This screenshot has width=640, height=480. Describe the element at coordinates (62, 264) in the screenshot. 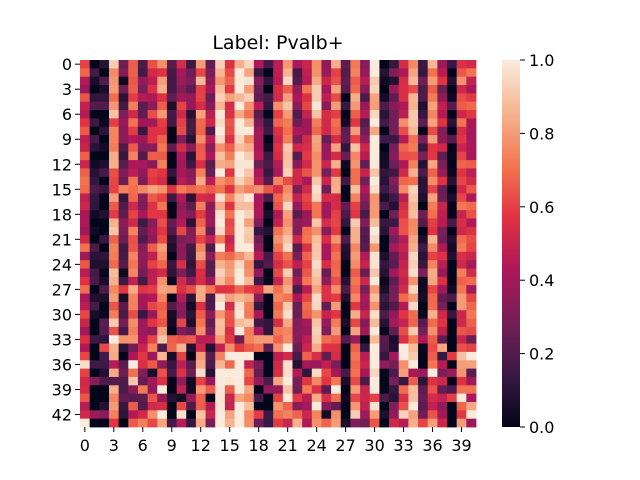

I see `y-tick-label: 24` at that location.